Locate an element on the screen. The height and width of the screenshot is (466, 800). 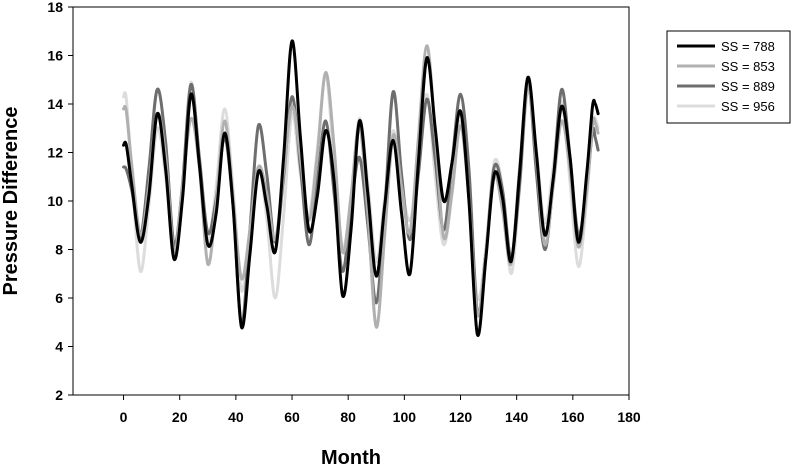
legend-label-1: SS = 788 is located at coordinates (748, 46).